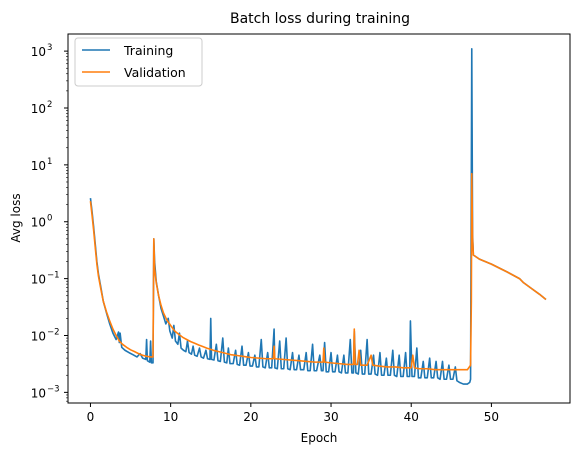  What do you see at coordinates (53, 332) in the screenshot?
I see `y-tick-exponent: −2` at bounding box center [53, 332].